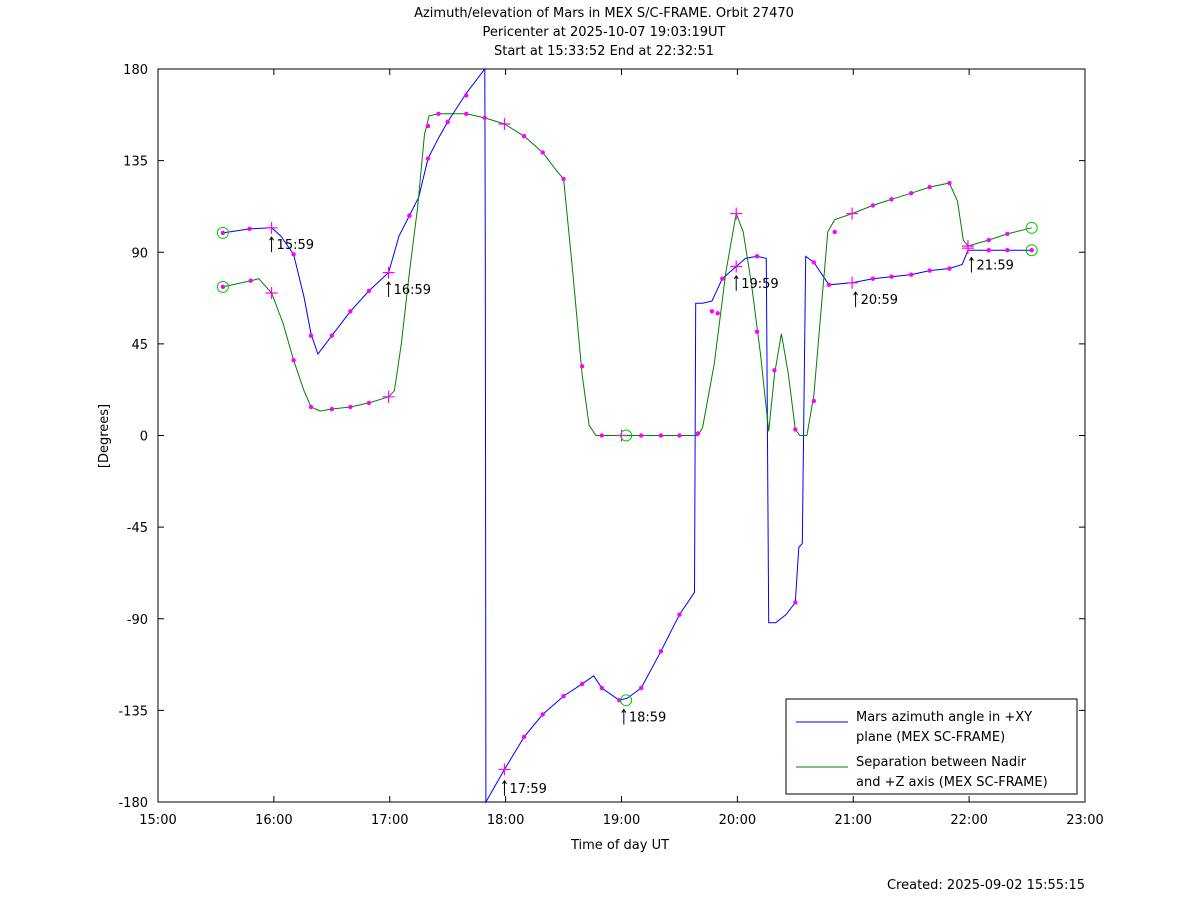 The height and width of the screenshot is (905, 1200). What do you see at coordinates (603, 32) in the screenshot?
I see `title-line-2: Pericenter at 2025-10-07 19:03:19UT` at bounding box center [603, 32].